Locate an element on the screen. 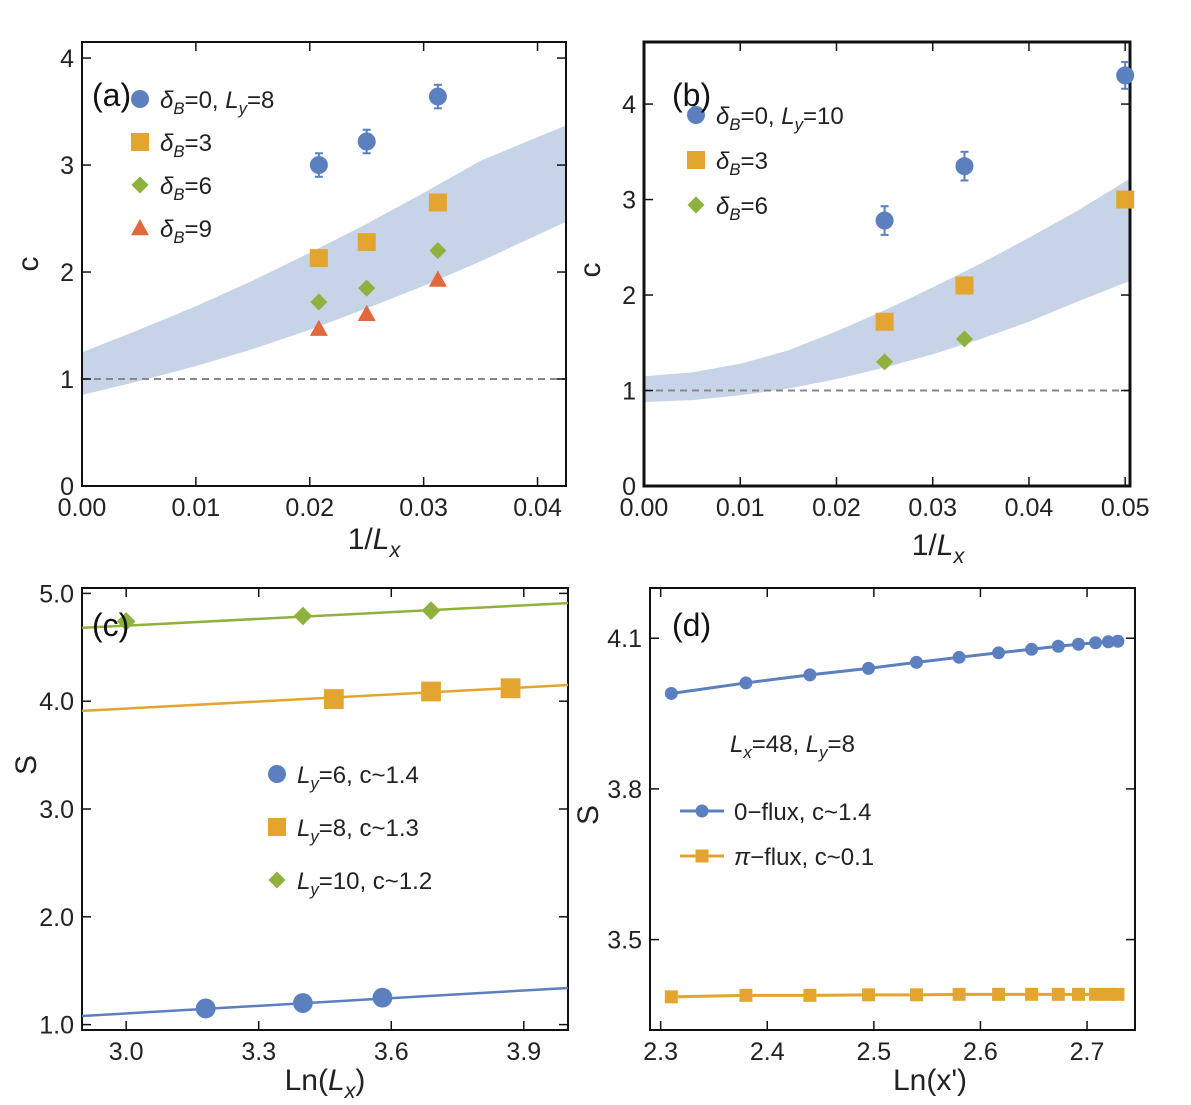 This screenshot has height=1105, width=1191. y-axis-label: S is located at coordinates (588, 815).